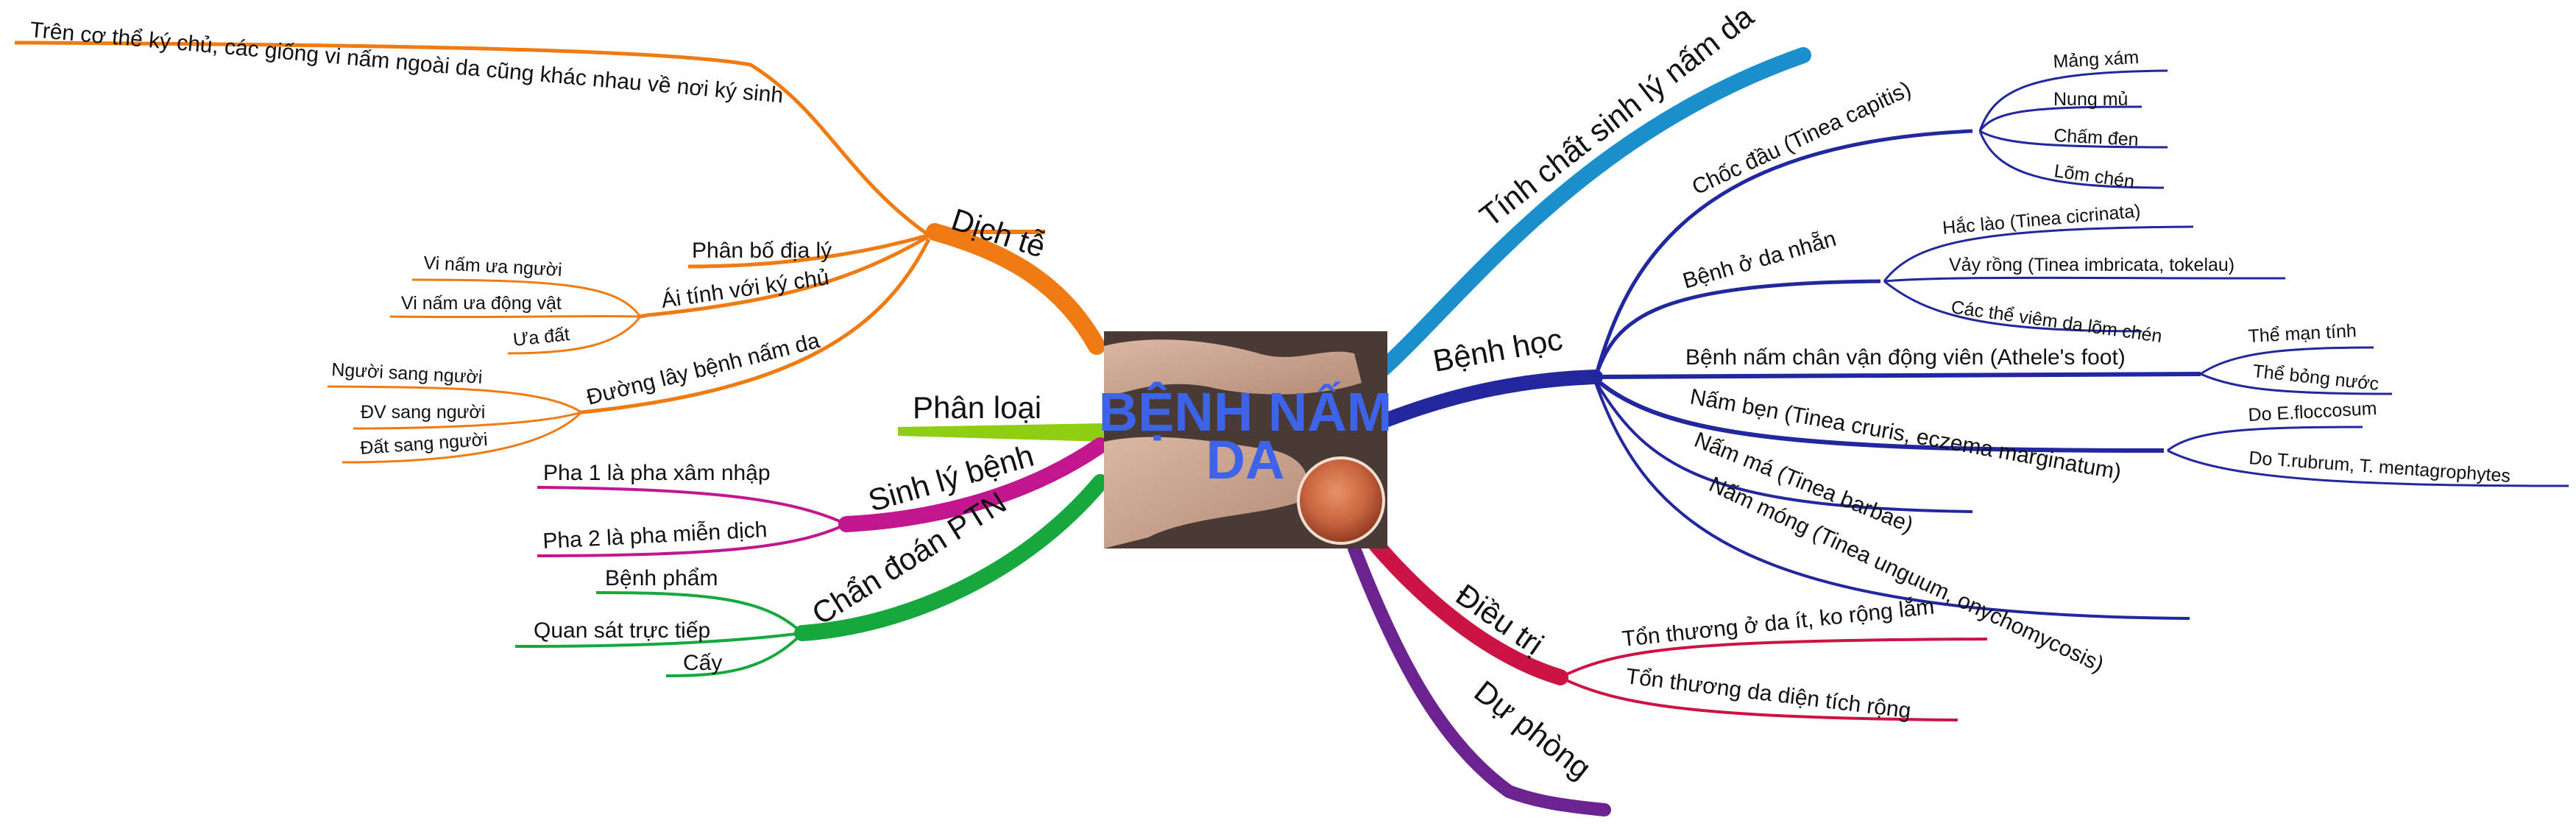 This screenshot has width=2576, height=840. I want to click on leaf-benh-pham: Bệnh phẩm, so click(661, 578).